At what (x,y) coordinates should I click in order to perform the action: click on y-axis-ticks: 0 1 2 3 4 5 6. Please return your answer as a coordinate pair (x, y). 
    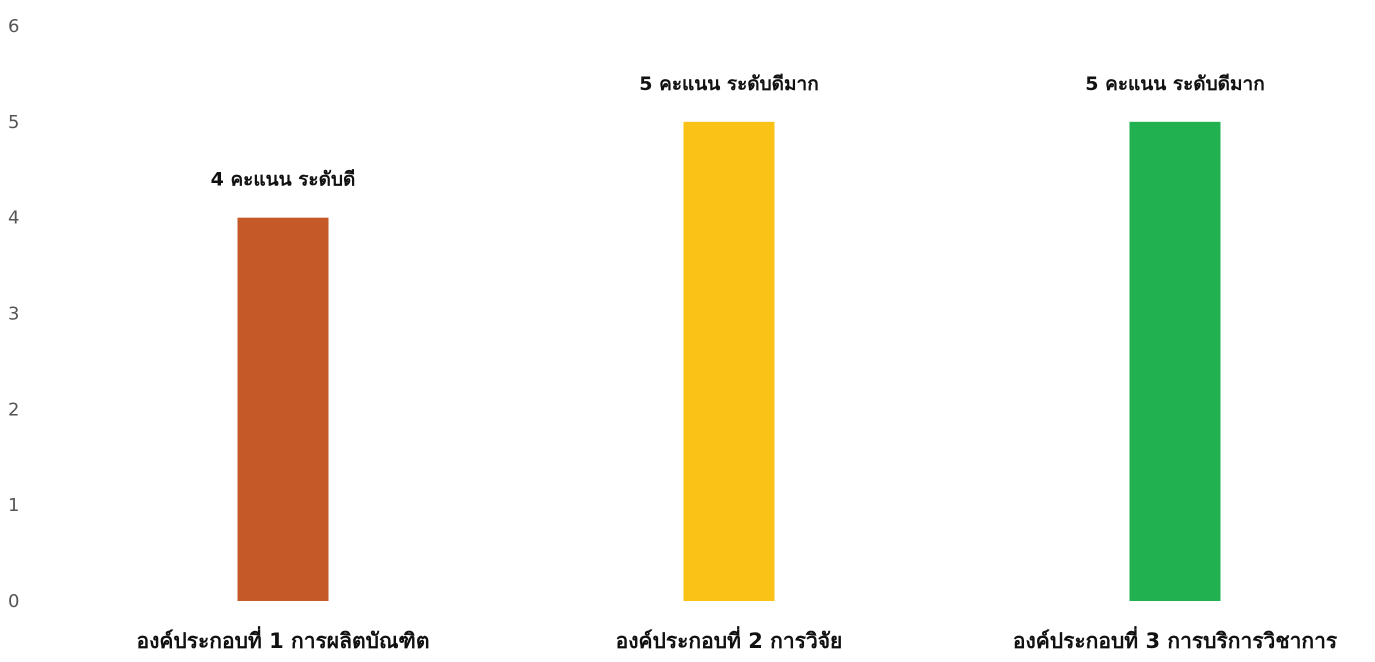
    Looking at the image, I should click on (13, 314).